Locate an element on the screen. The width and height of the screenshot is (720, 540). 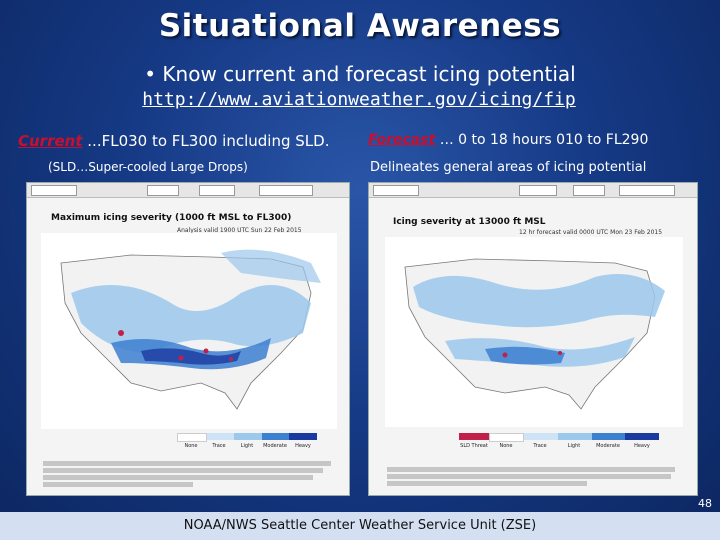
page-number: 48 is located at coordinates (705, 503).